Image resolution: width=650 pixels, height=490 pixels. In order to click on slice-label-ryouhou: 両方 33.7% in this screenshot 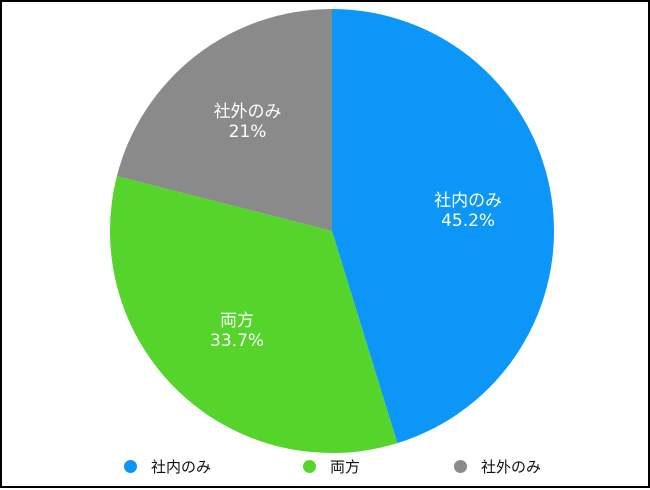, I will do `click(237, 331)`.